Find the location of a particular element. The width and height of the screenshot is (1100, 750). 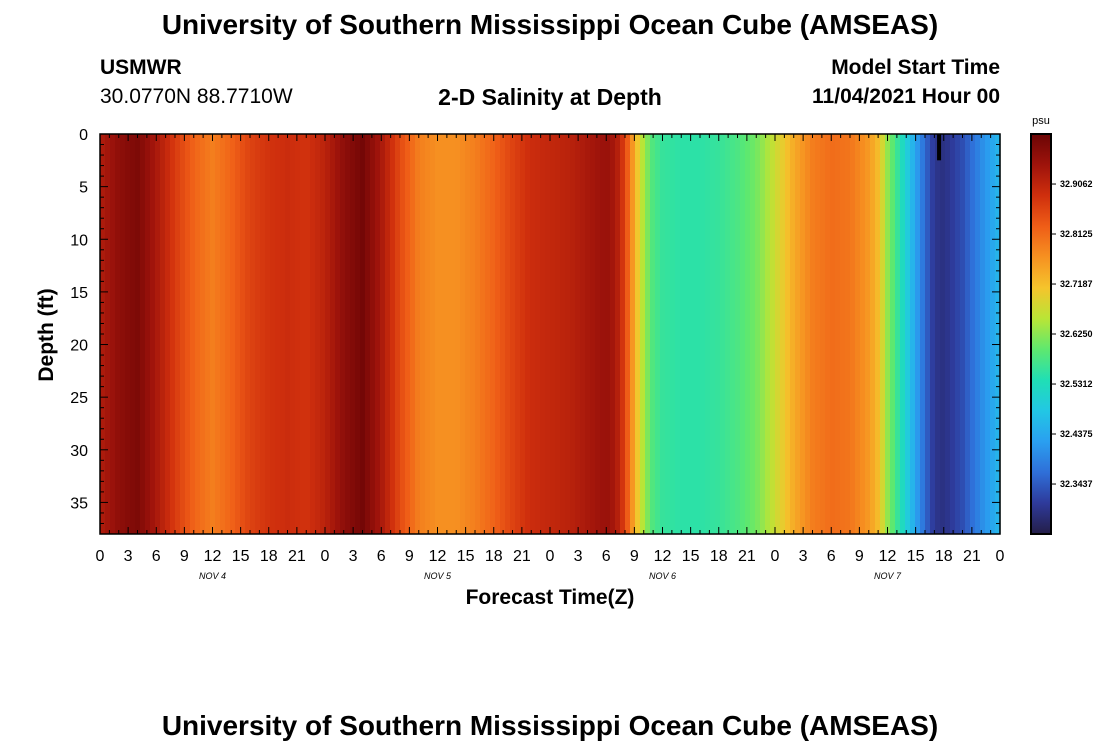

plot-title: 2-D Salinity at Depth is located at coordinates (550, 97).